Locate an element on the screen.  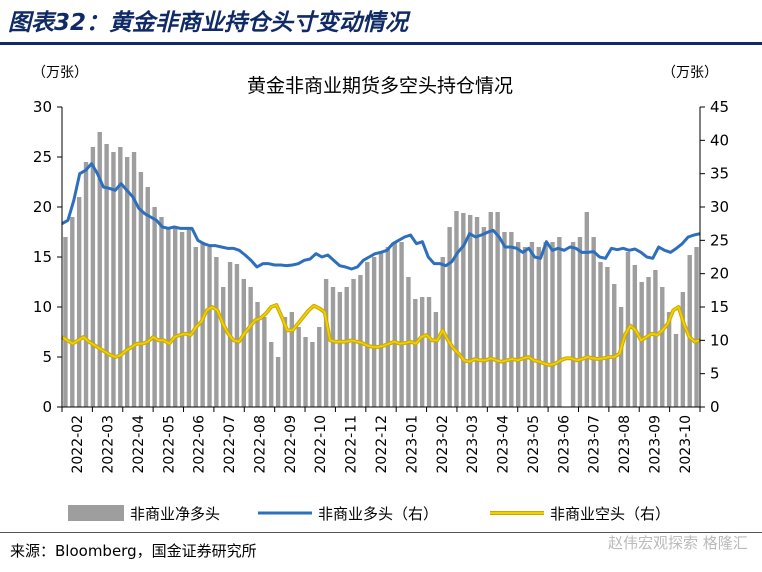
y-right-tick-label-6: 30 is located at coordinates (719, 207).